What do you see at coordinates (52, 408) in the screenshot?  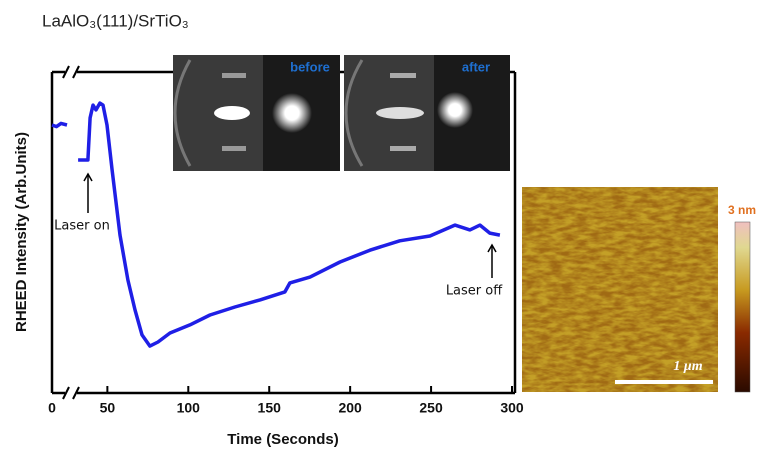 I see `x-tick-label: 0` at bounding box center [52, 408].